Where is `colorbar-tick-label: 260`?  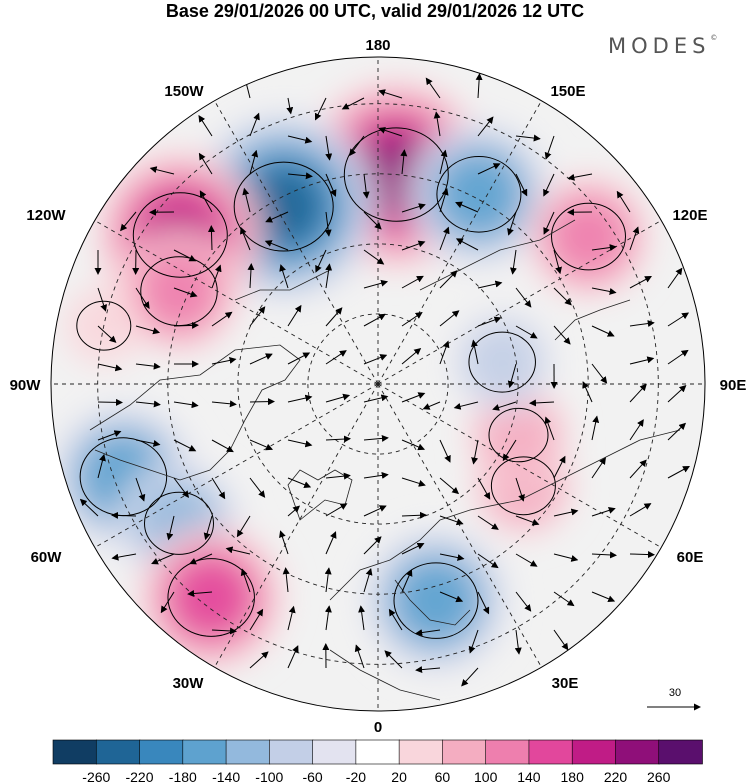 colorbar-tick-label: 260 is located at coordinates (659, 776).